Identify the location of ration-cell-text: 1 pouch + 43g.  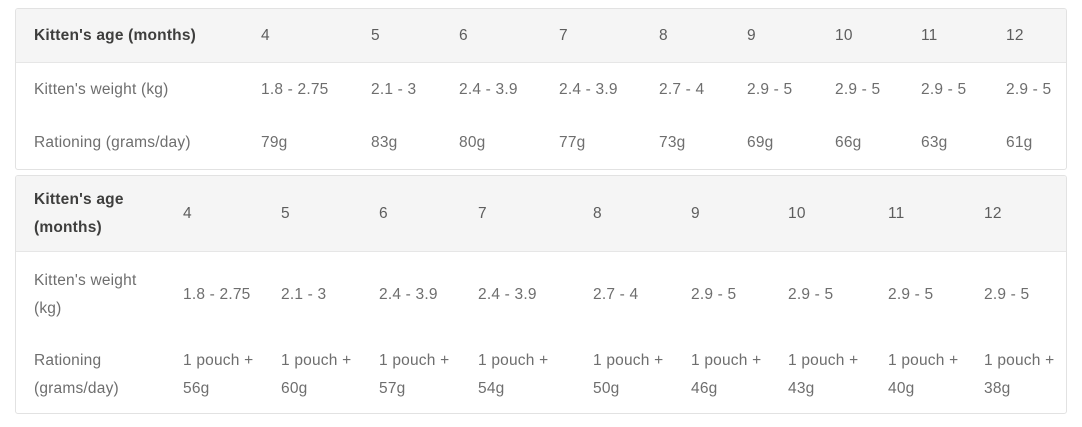
(823, 374).